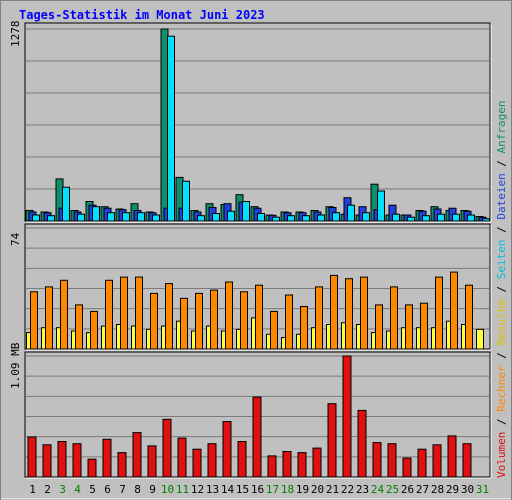 Image resolution: width=512 pixels, height=500 pixels. I want to click on x-tick-label: 5, so click(92, 489).